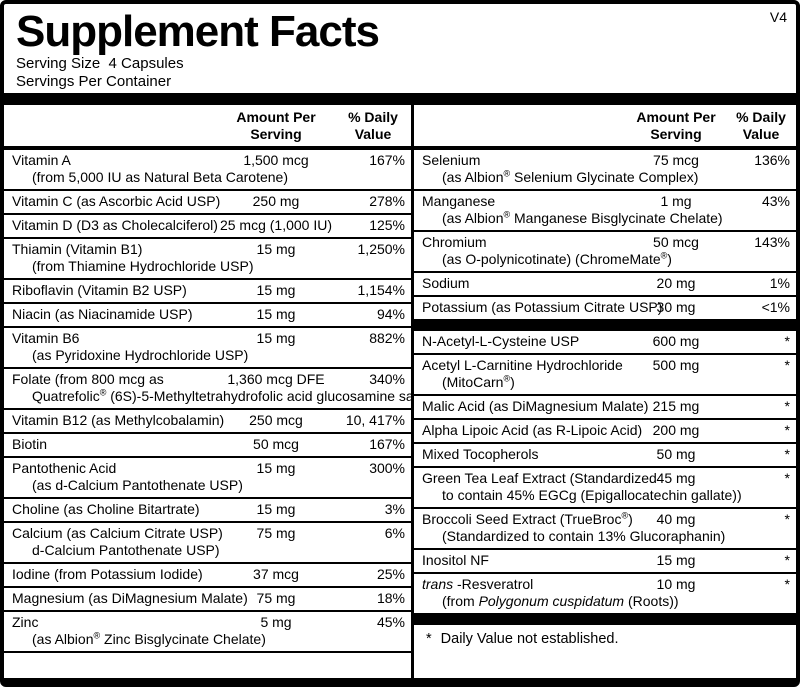 The width and height of the screenshot is (800, 687). I want to click on column-divider, so click(412, 391).